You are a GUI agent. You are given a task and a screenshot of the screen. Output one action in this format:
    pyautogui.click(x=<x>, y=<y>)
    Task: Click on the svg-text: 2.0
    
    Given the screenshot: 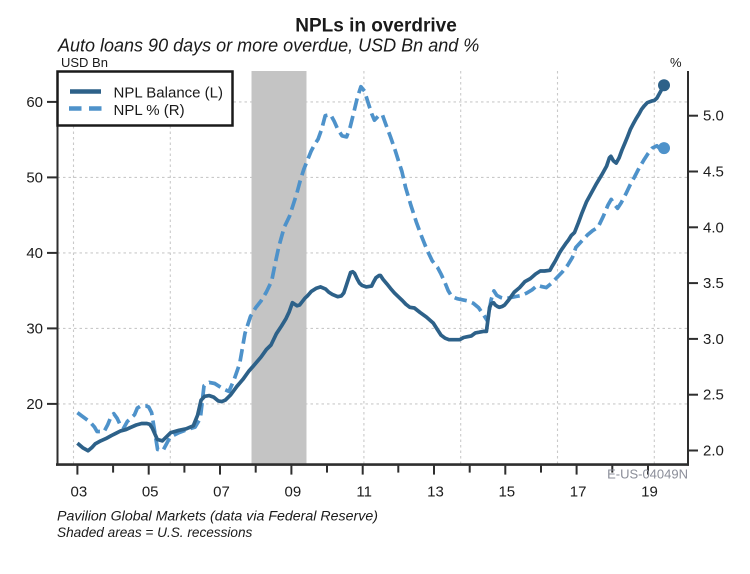 What is the action you would take?
    pyautogui.click(x=713, y=451)
    